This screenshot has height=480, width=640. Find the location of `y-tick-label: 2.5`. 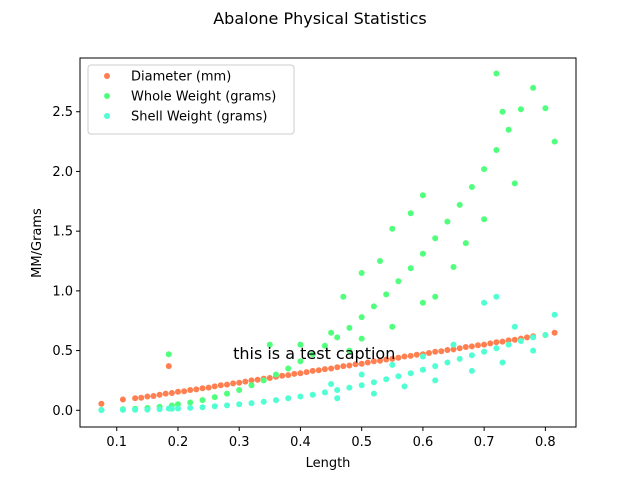

y-tick-label: 2.5 is located at coordinates (62, 112).